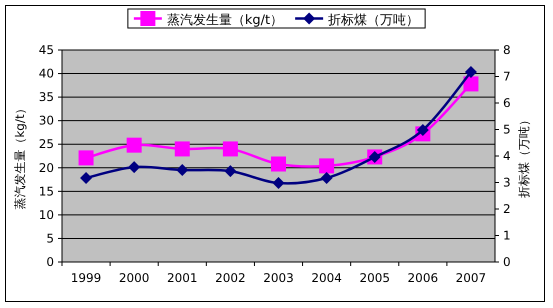  I want to click on x-tick-label: 2003, so click(278, 278).